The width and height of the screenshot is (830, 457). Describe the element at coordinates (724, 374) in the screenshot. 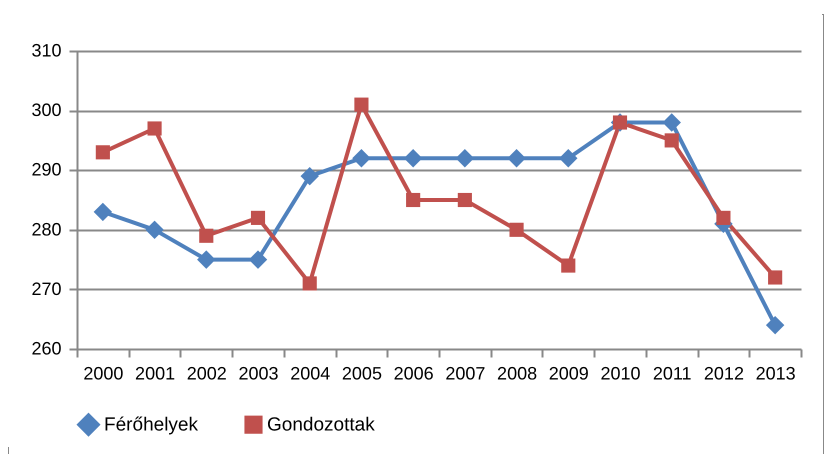

I see `x-tick-label: 2012` at that location.